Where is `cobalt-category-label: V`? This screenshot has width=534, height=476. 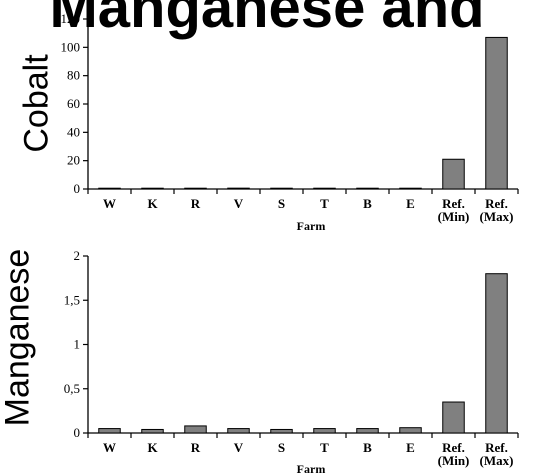 cobalt-category-label: V is located at coordinates (239, 203).